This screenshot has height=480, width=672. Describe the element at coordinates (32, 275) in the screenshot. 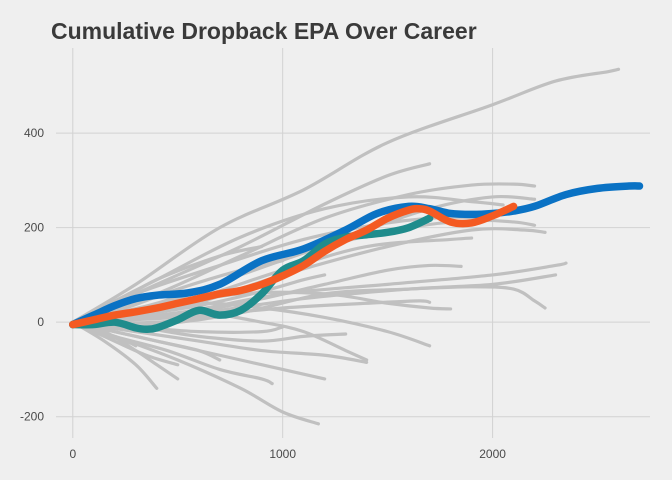

I see `y-axis: -200 0 200 400` at that location.